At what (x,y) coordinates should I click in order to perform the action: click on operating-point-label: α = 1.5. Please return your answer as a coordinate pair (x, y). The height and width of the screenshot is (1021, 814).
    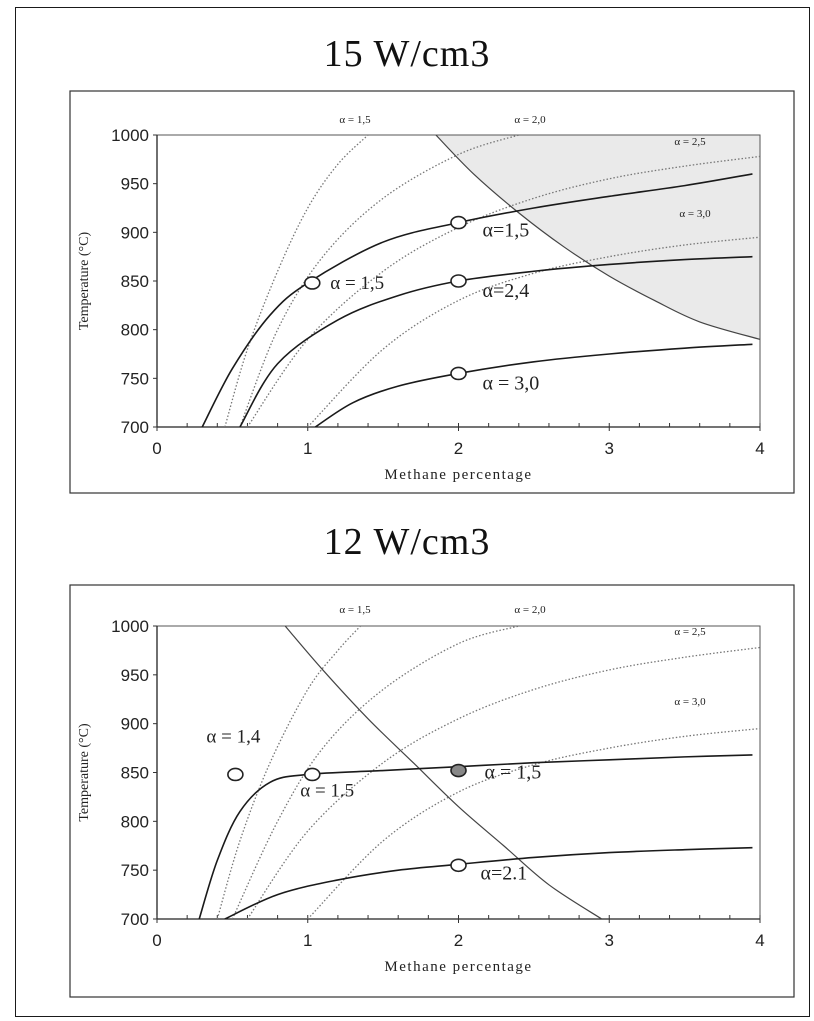
    Looking at the image, I should click on (327, 790).